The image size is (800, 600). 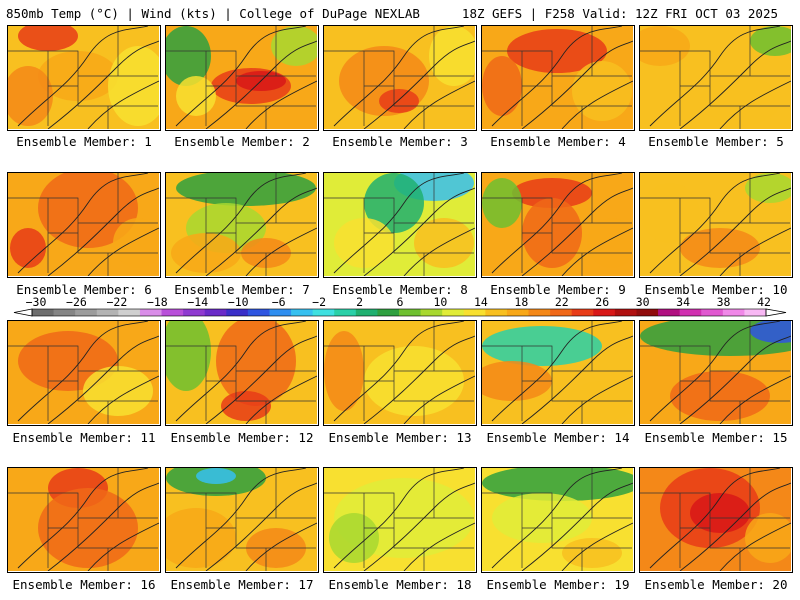 What do you see at coordinates (279, 302) in the screenshot?
I see `colorbar-tick-label: −6` at bounding box center [279, 302].